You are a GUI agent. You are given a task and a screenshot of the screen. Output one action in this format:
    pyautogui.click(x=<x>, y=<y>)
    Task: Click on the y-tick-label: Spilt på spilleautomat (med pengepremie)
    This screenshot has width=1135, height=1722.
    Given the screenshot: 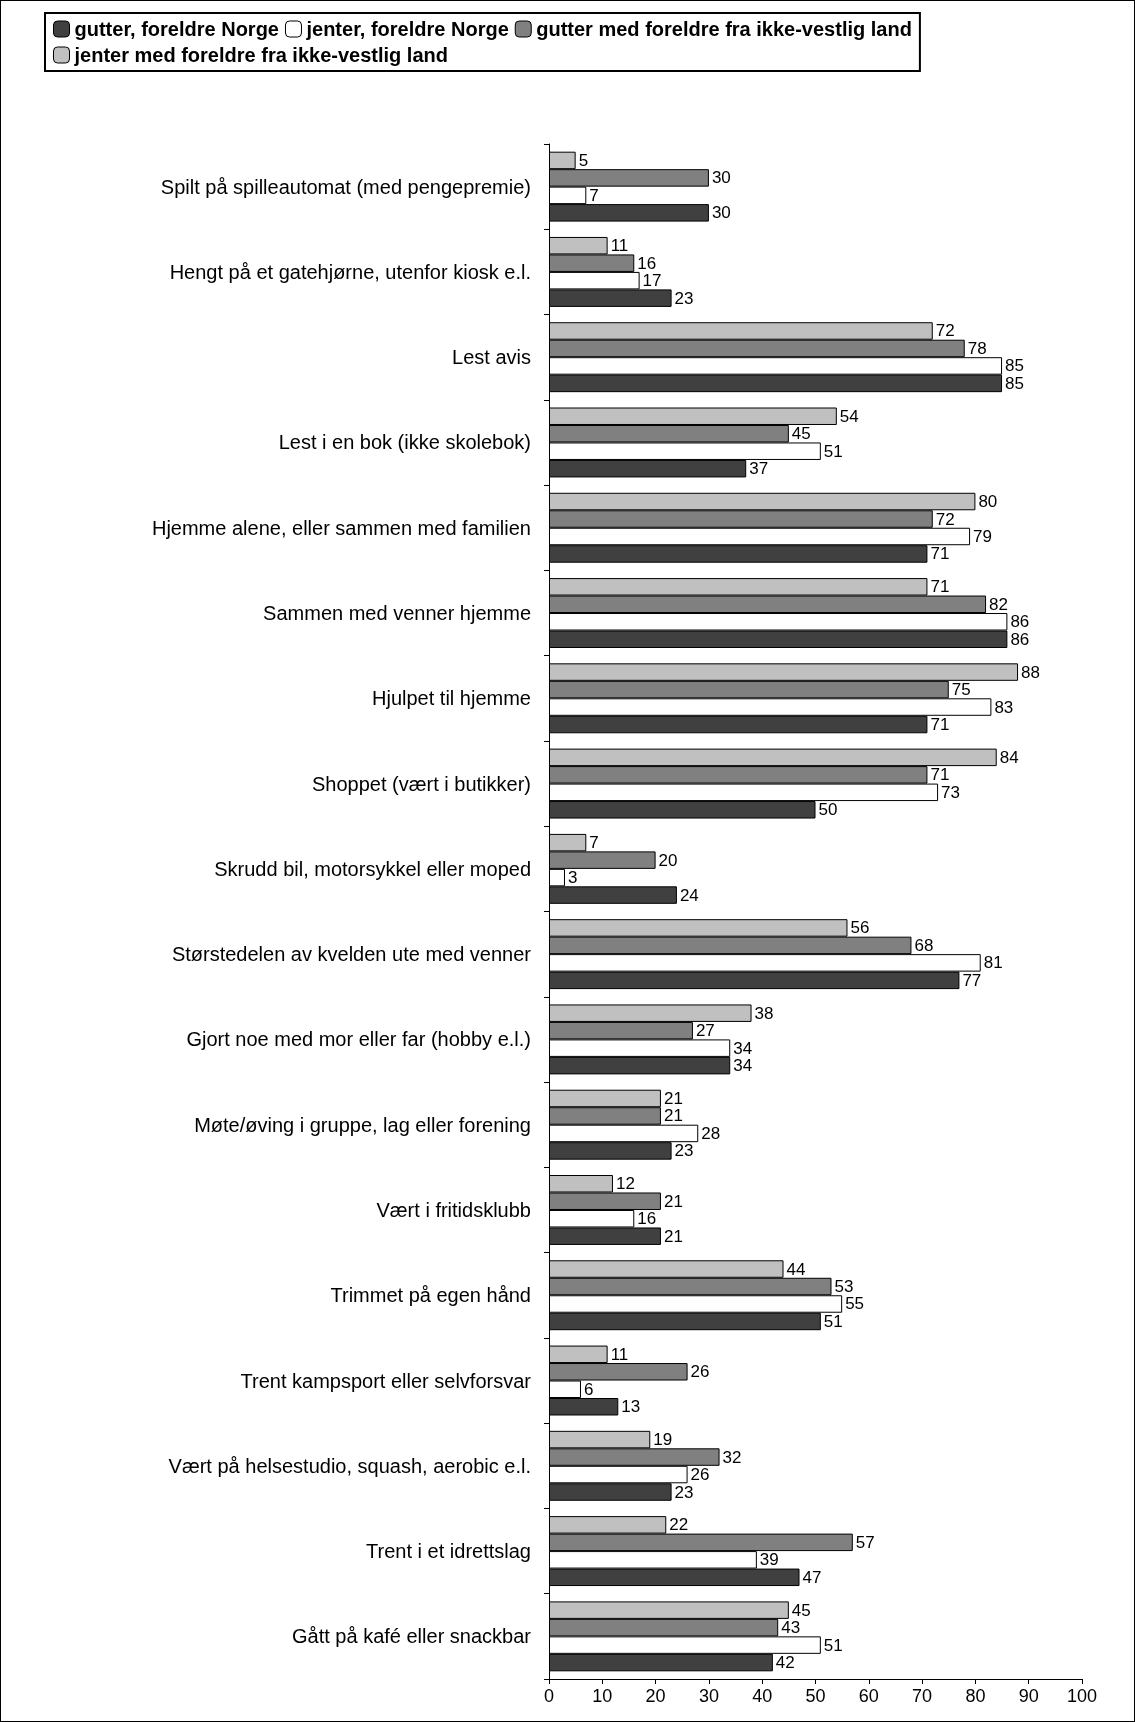 What is the action you would take?
    pyautogui.click(x=345, y=186)
    